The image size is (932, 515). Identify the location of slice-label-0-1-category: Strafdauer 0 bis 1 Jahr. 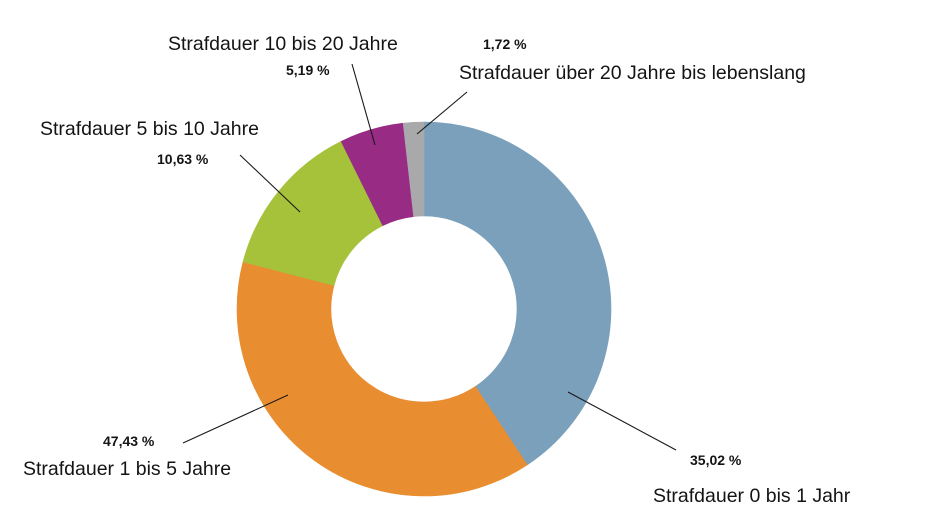
(752, 496).